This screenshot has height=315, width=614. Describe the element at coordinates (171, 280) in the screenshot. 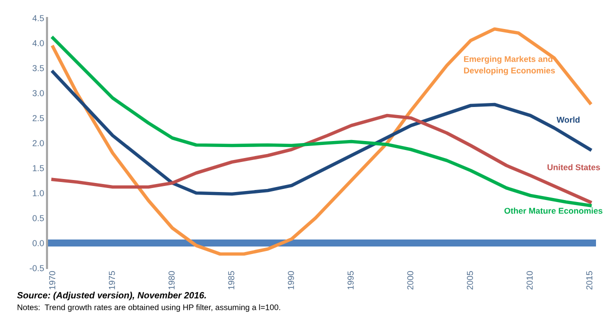

I see `x-tick-label: 1980` at that location.